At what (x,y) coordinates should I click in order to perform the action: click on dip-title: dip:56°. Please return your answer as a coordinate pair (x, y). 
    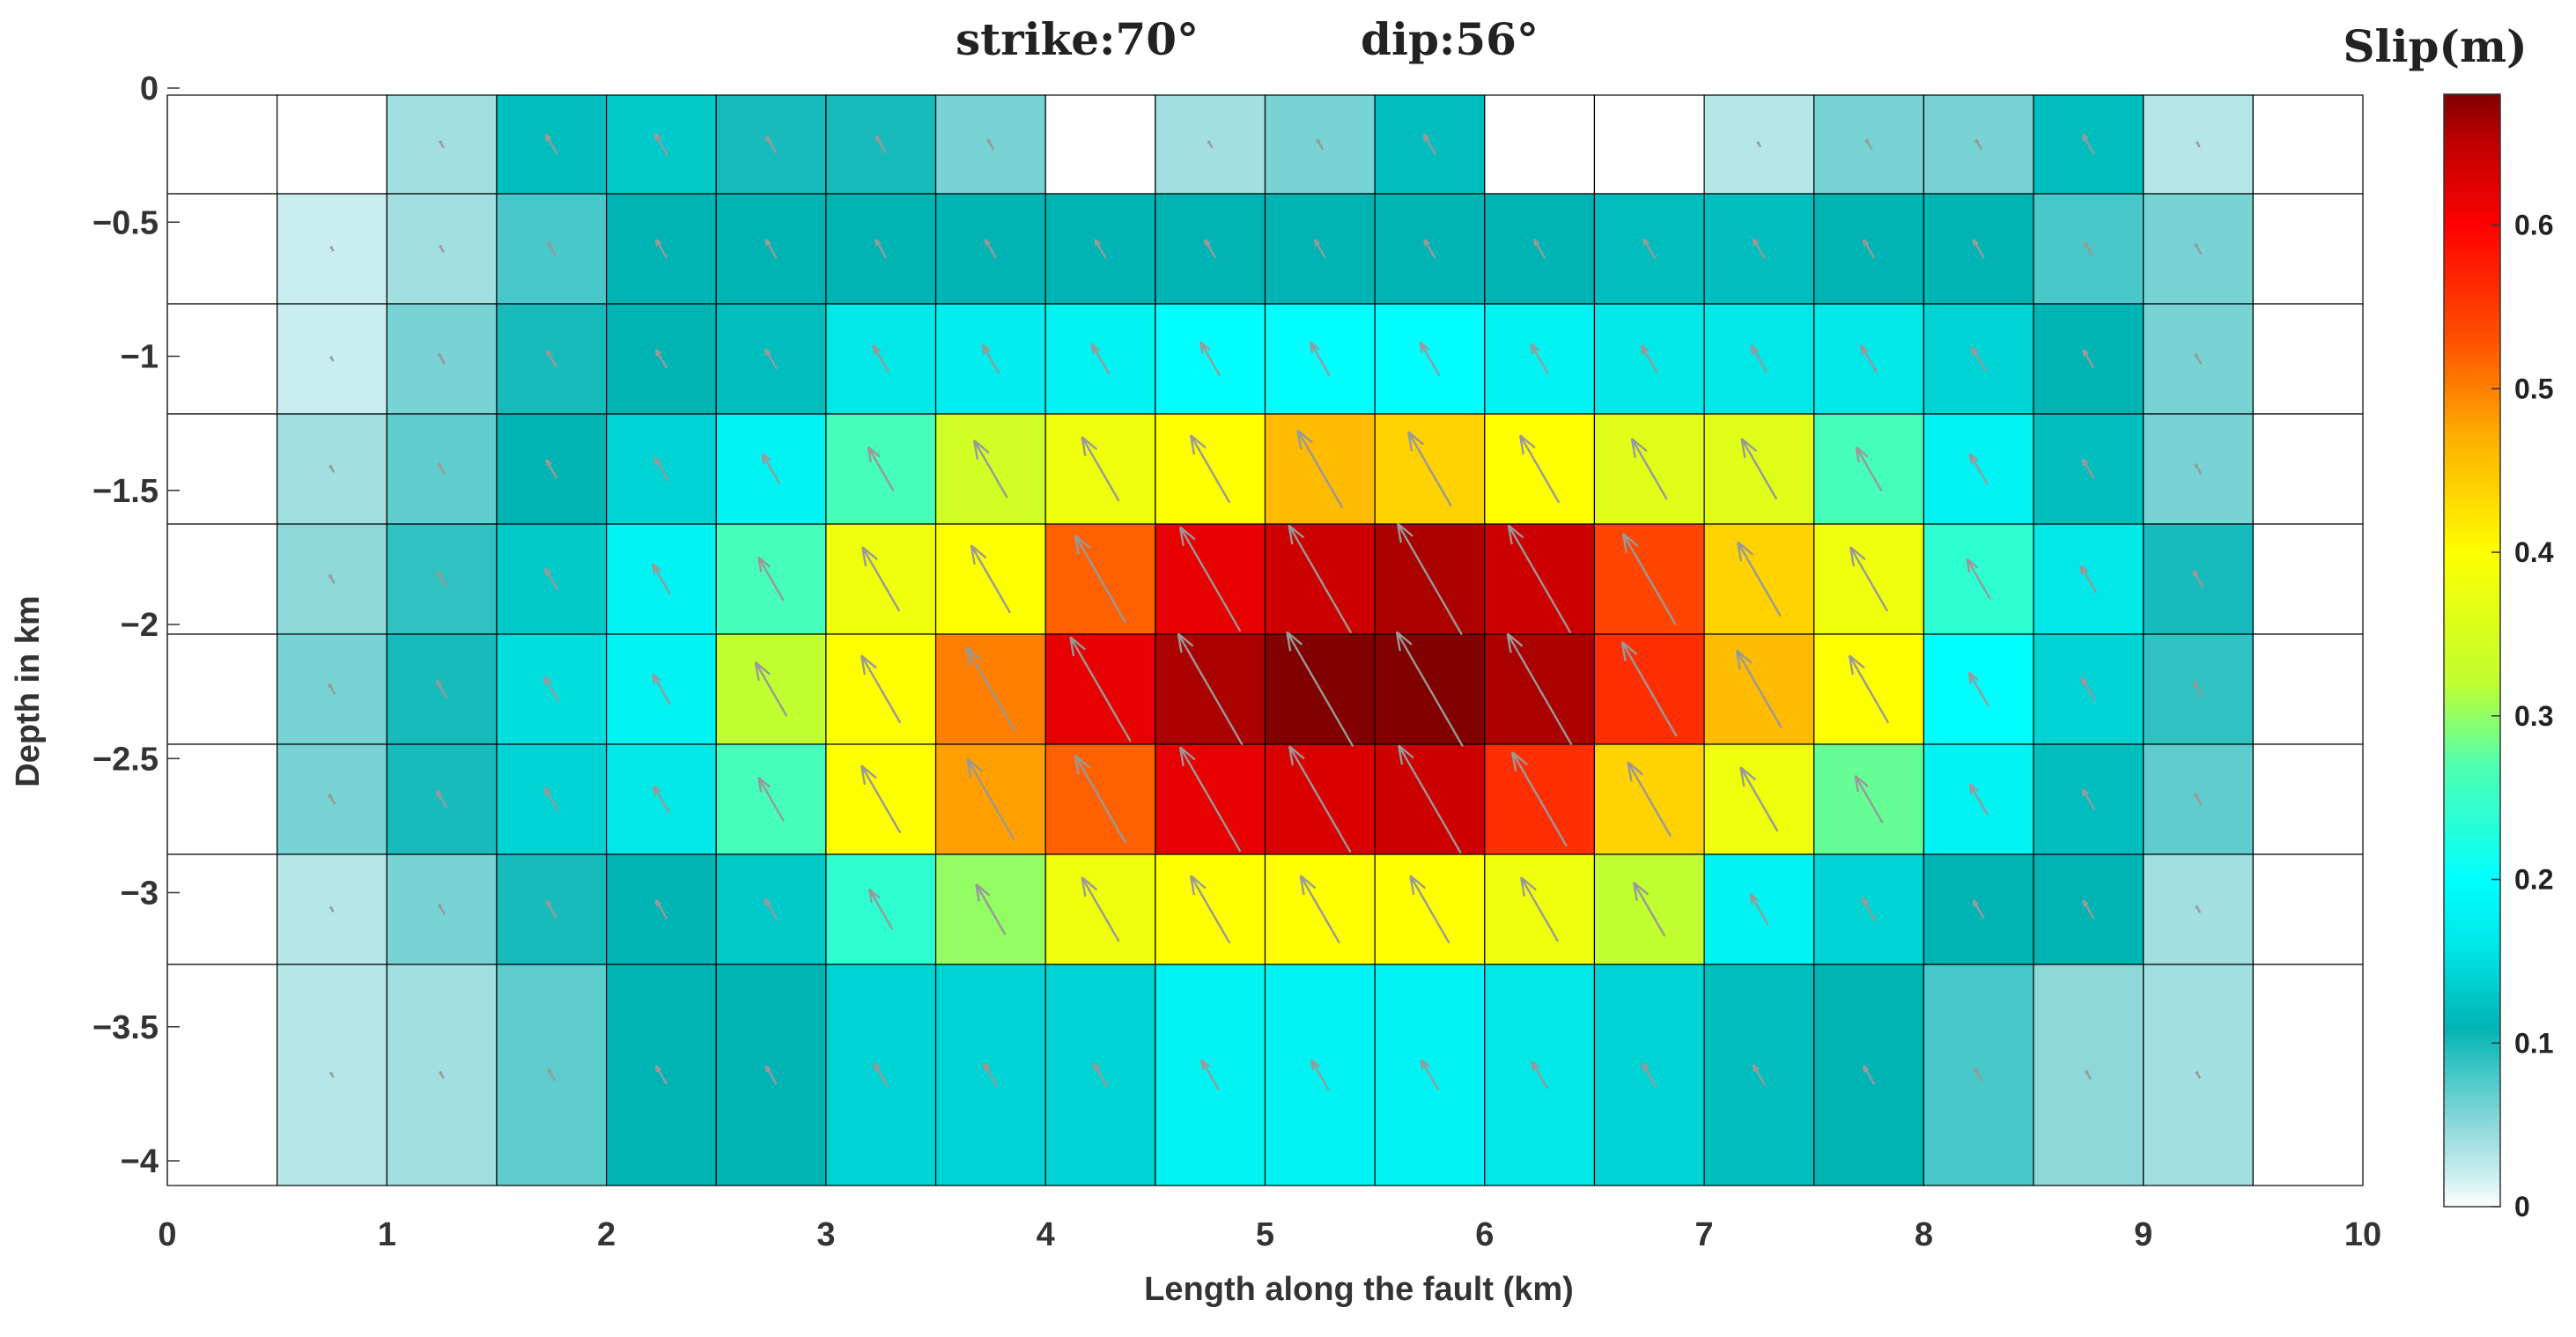
    Looking at the image, I should click on (1450, 39).